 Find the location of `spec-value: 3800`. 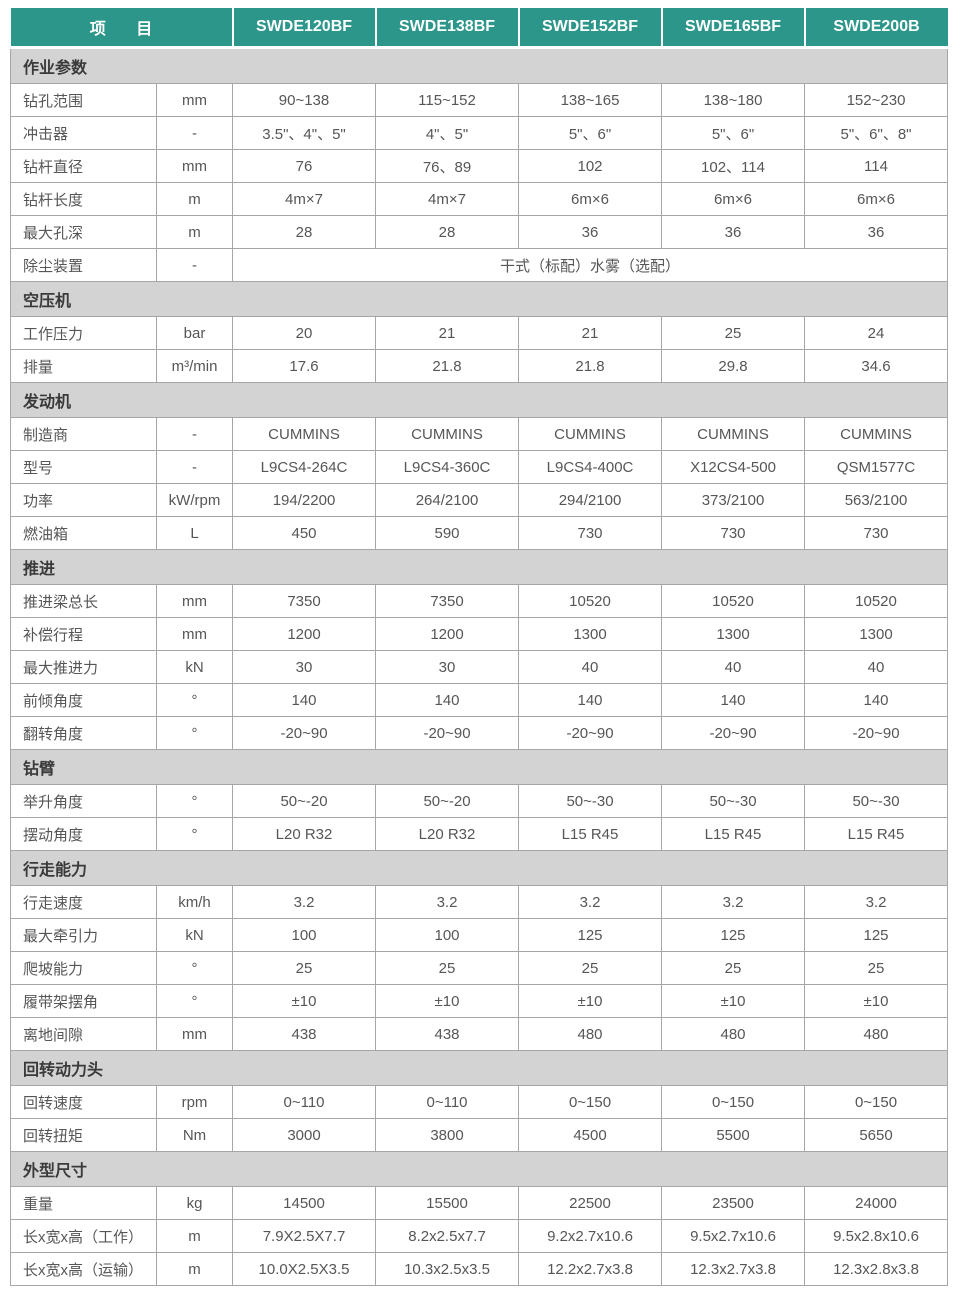

spec-value: 3800 is located at coordinates (447, 1135).